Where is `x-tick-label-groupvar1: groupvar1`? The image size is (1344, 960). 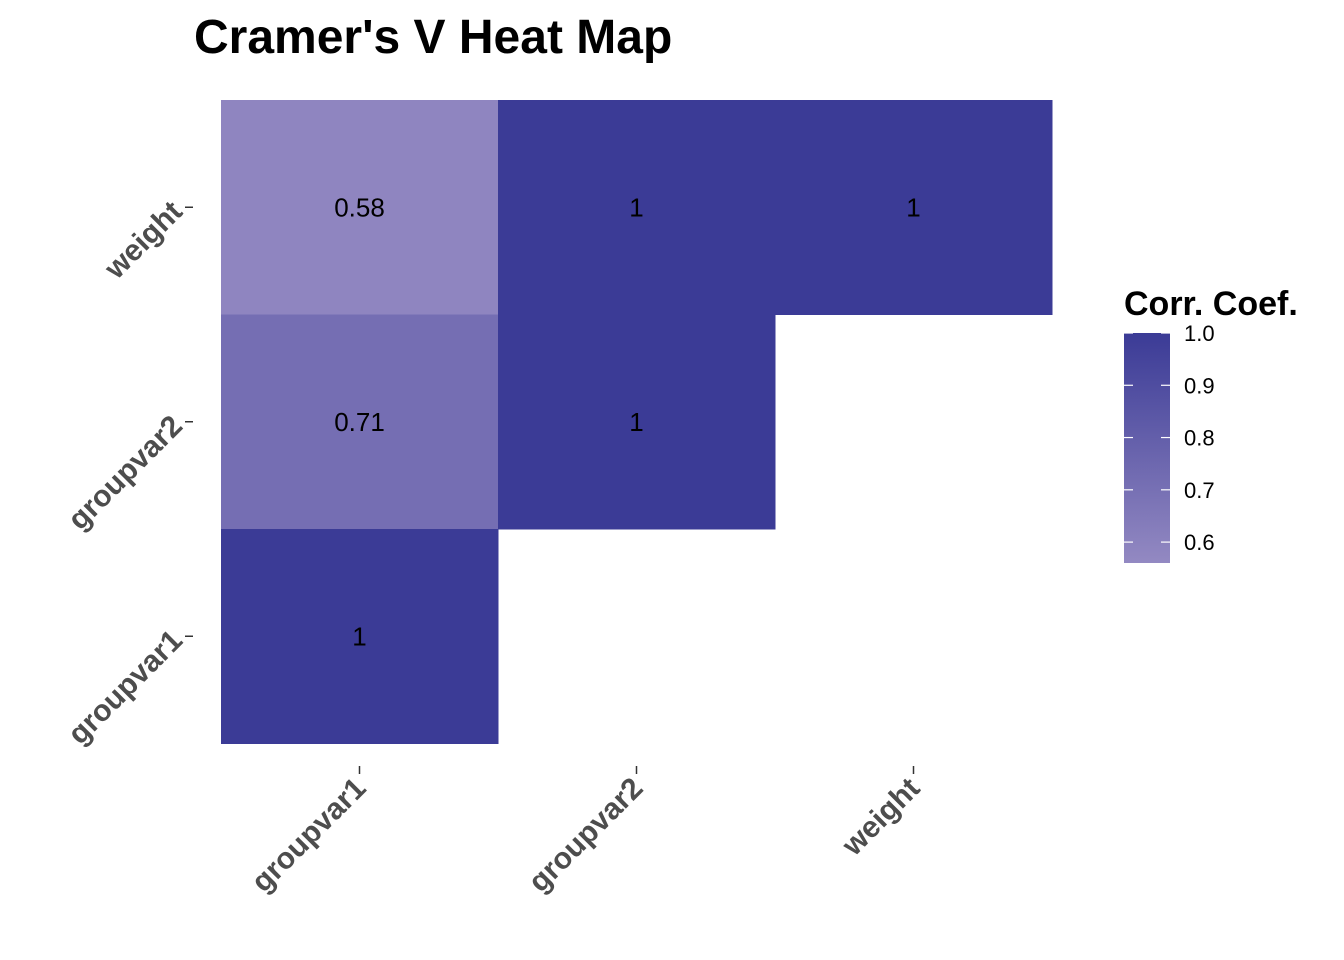
x-tick-label-groupvar1: groupvar1 is located at coordinates (308, 835).